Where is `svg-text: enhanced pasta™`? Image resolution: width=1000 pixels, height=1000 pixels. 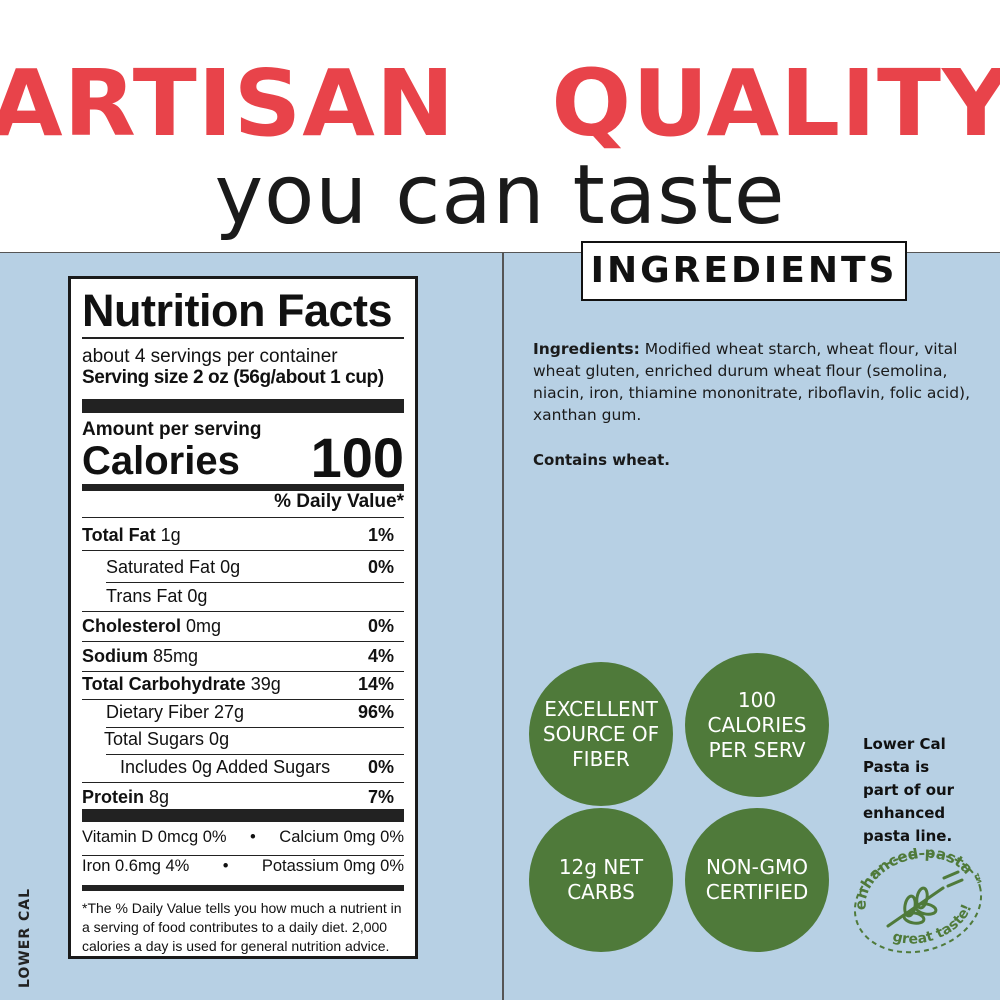
svg-text: enhanced pasta™ is located at coordinates (919, 879).